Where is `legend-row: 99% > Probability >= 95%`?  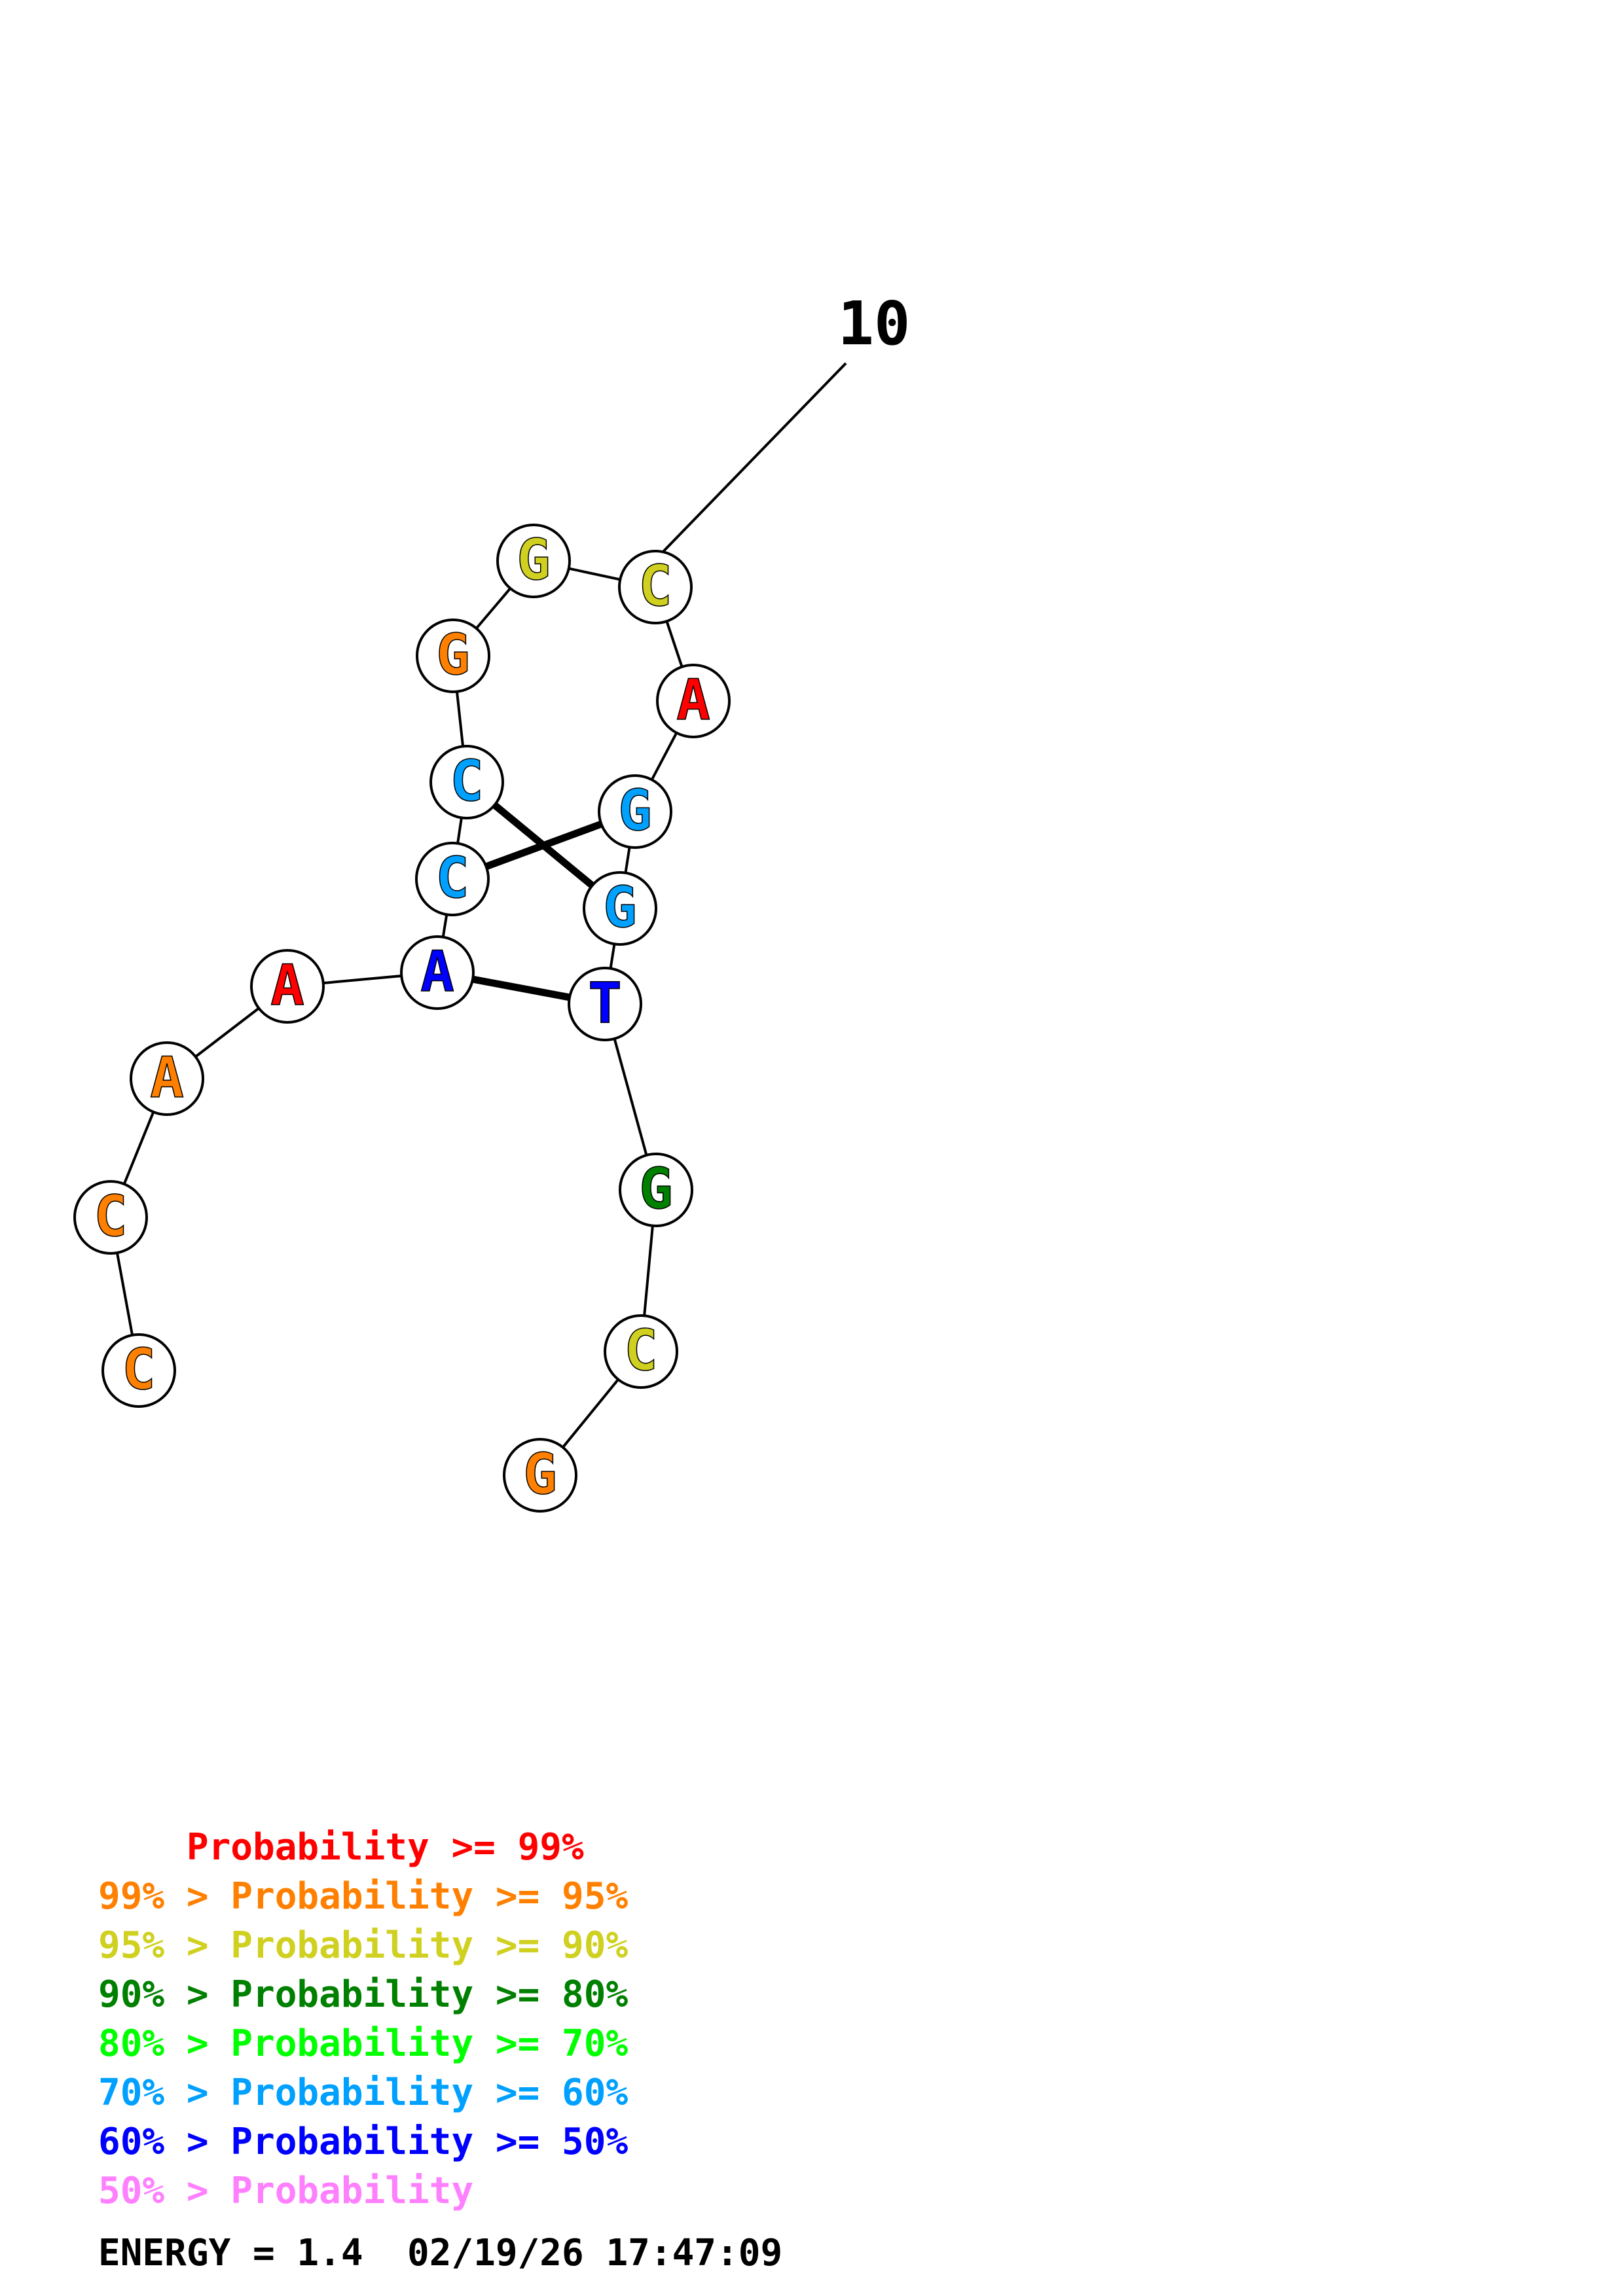
legend-row: 99% > Probability >= 95% is located at coordinates (363, 1896).